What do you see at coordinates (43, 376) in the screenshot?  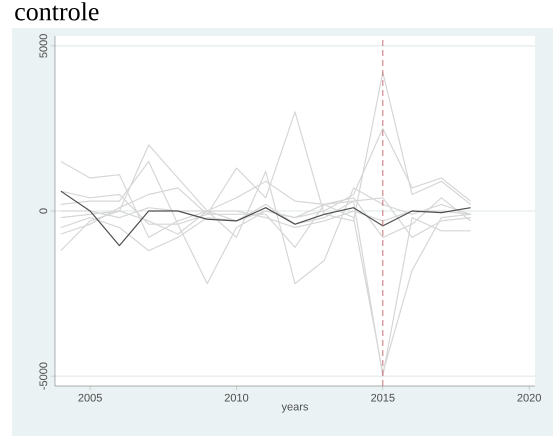 I see `y-tick-label: -5000` at bounding box center [43, 376].